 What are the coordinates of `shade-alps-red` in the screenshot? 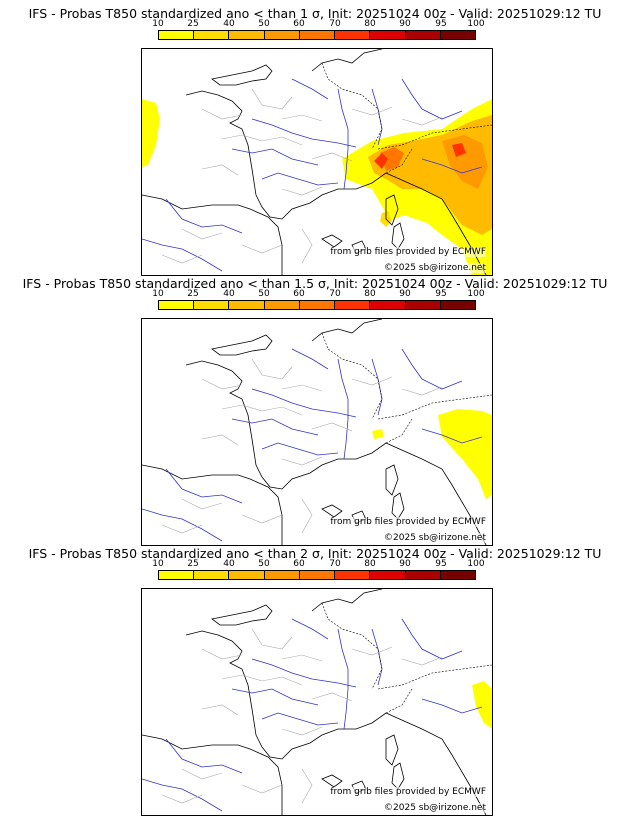 It's located at (381, 161).